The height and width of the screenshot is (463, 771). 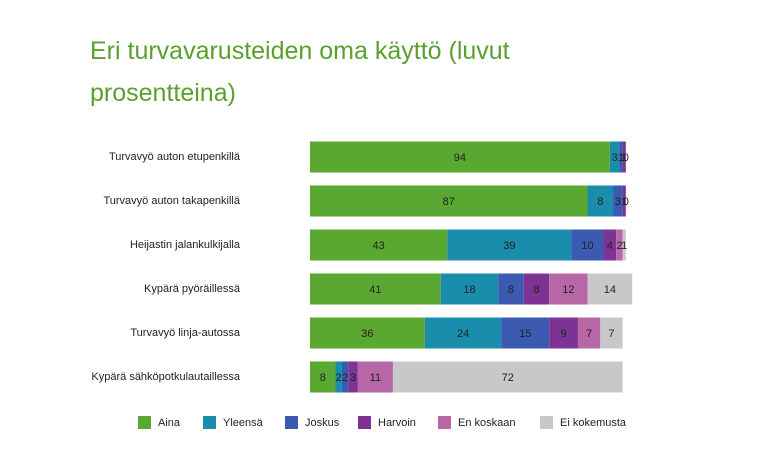 I want to click on data-label: 24, so click(x=463, y=334).